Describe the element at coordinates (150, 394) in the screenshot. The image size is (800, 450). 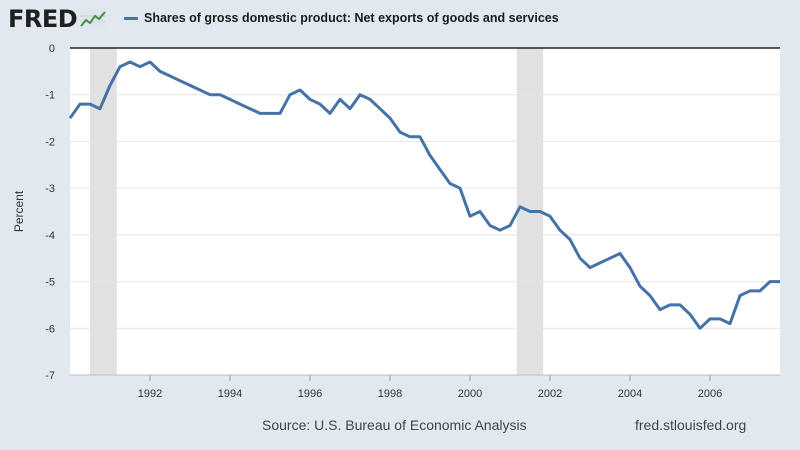
I see `x-tick-label: 1992` at that location.